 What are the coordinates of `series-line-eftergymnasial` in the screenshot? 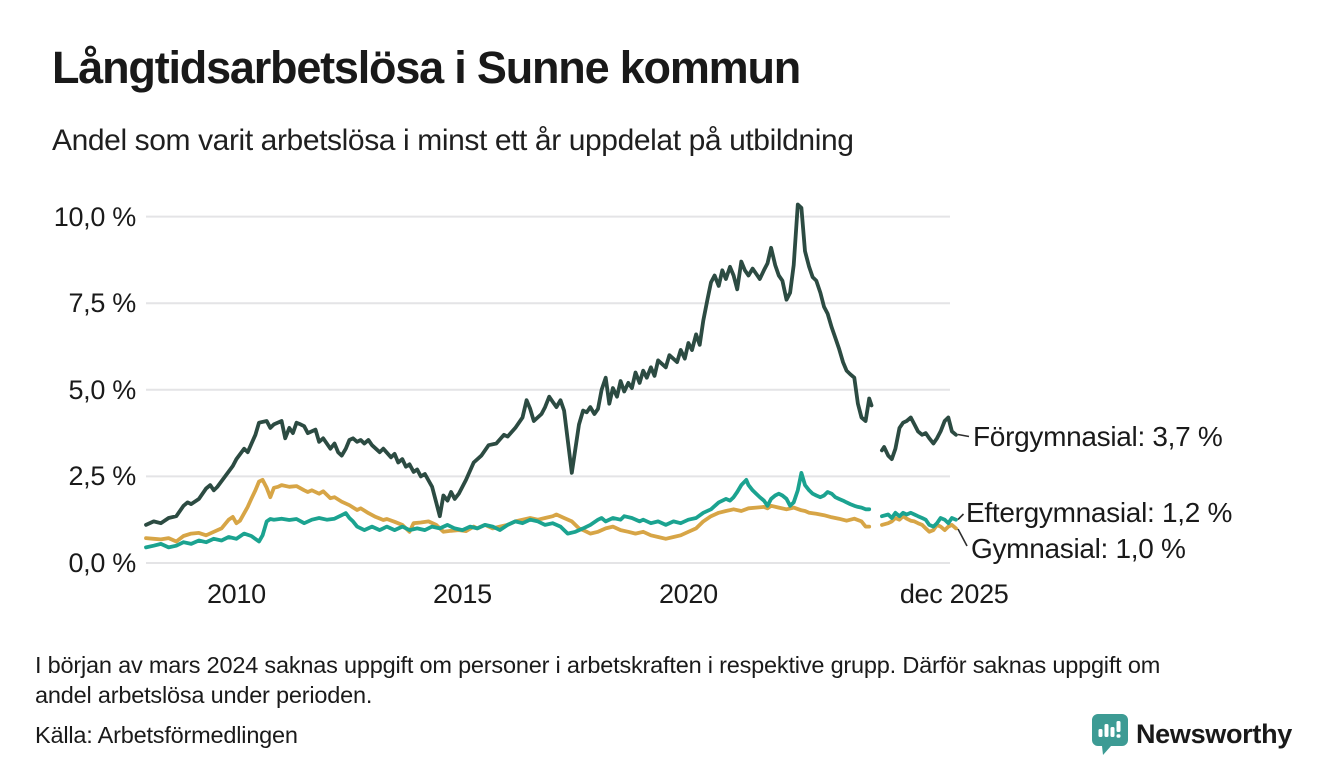 It's located at (551, 510).